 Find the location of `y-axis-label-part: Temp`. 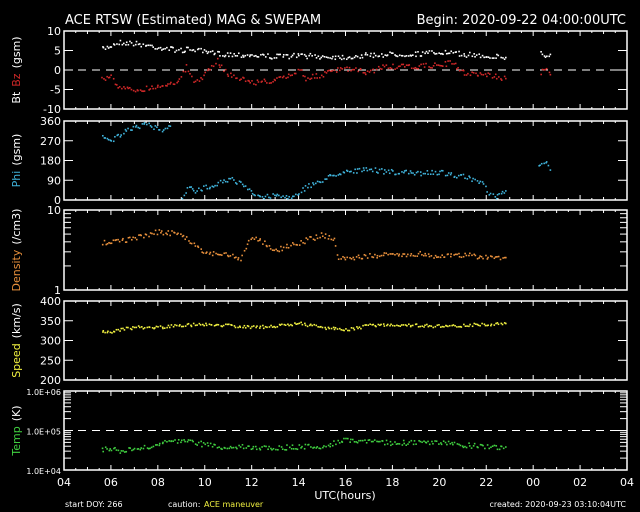

y-axis-label-part: Temp is located at coordinates (16, 441).